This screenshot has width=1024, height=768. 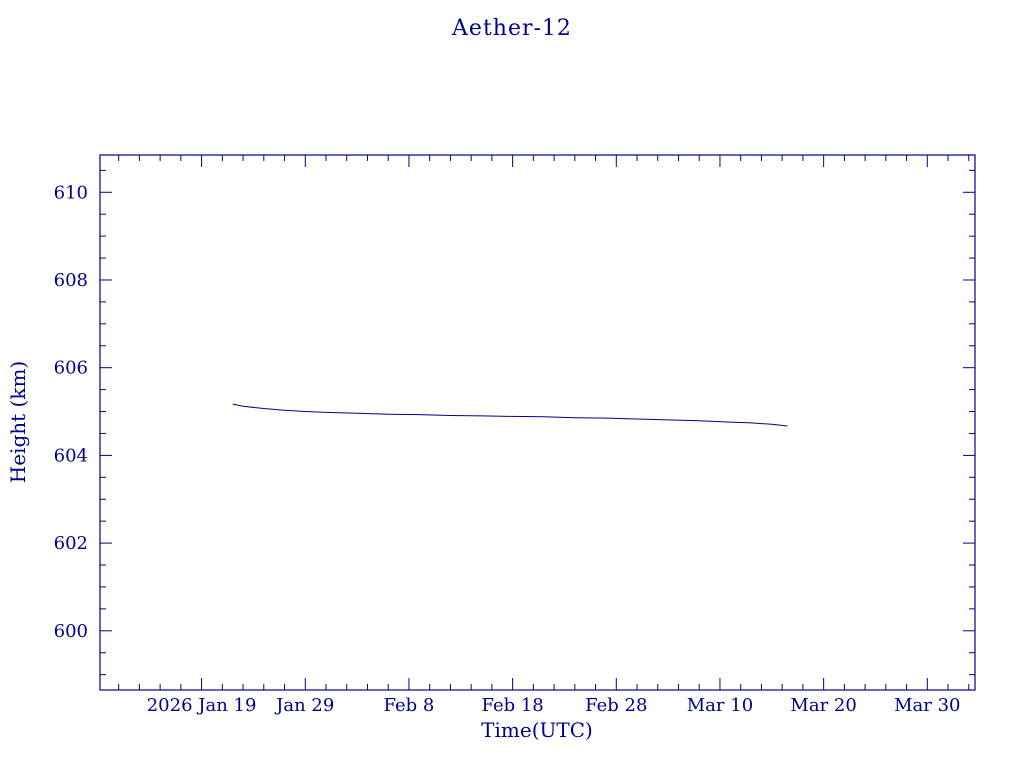 What do you see at coordinates (71, 631) in the screenshot?
I see `y-tick-label: 600` at bounding box center [71, 631].